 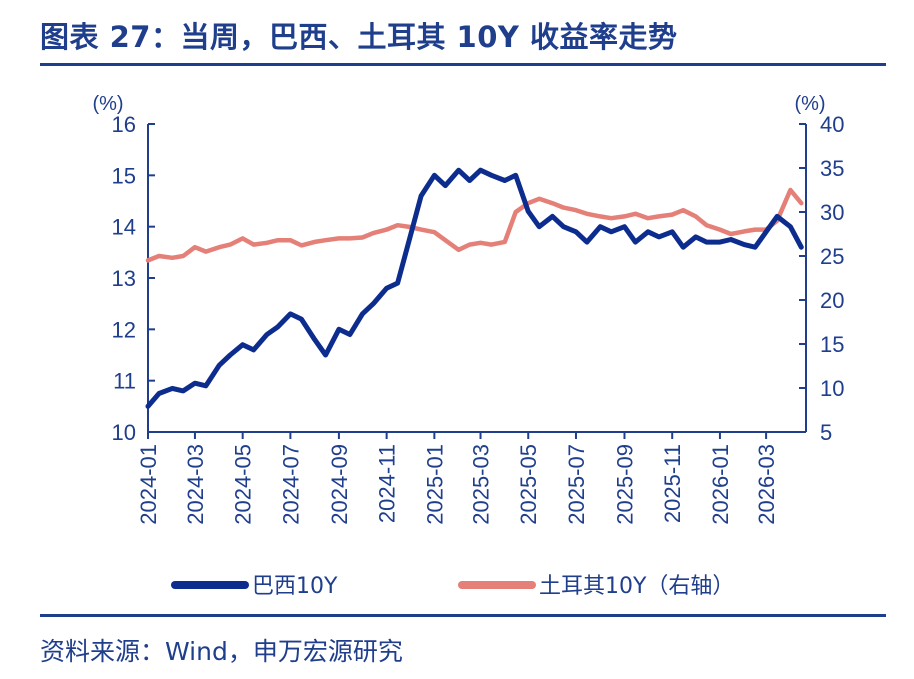 I want to click on right-axis-unit: (%), so click(x=809, y=104).